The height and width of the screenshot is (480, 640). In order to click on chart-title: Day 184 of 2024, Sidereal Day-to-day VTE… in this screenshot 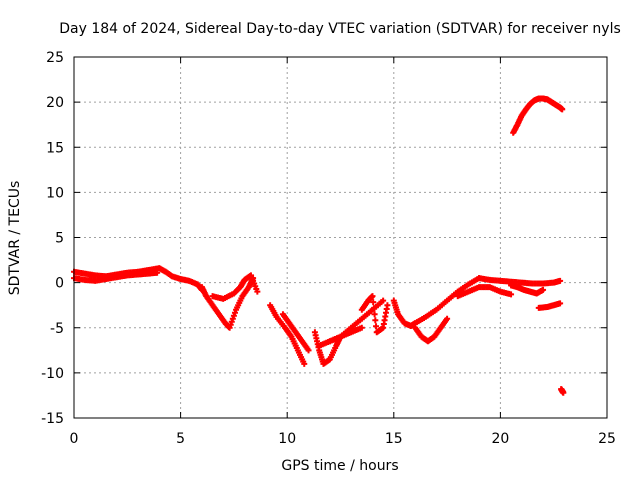, I will do `click(340, 29)`.